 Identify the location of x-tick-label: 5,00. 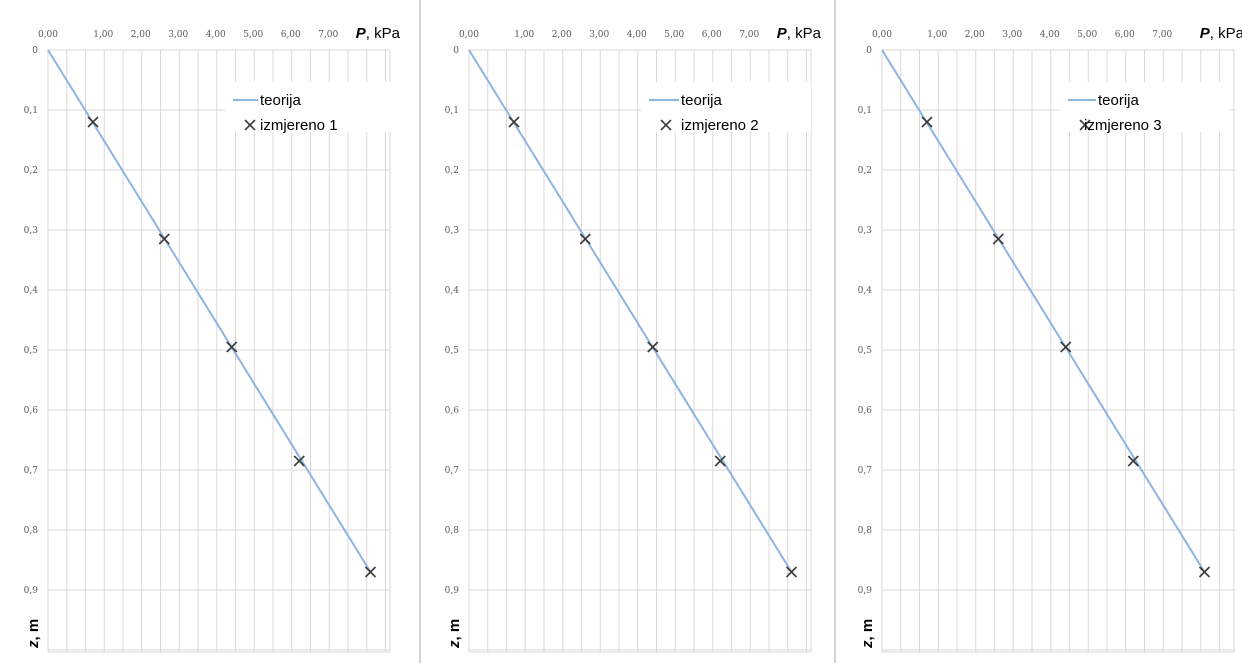
(674, 35).